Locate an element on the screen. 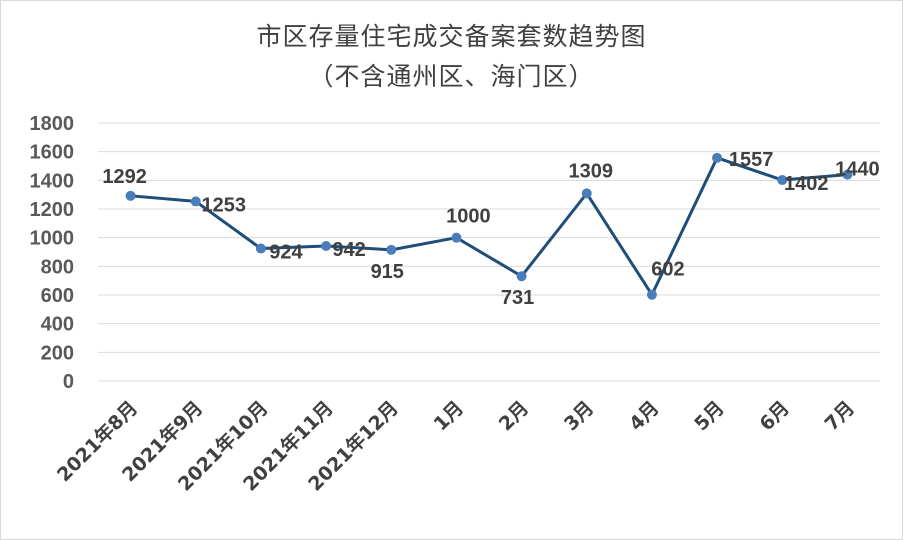  y-axis-ticks: 0 200 400 600 800 1000 1200 1400 1600 1800 is located at coordinates (52, 253).